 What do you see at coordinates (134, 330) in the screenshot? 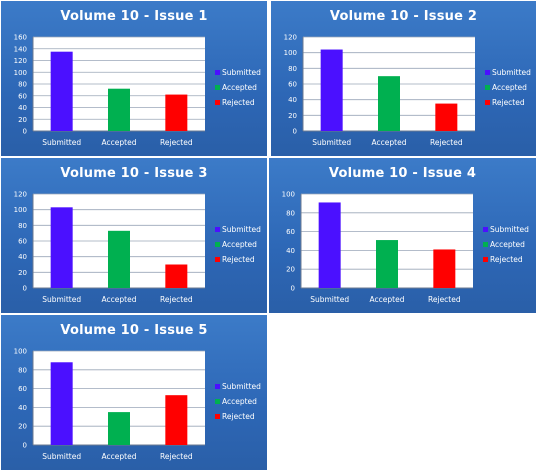
I see `chart-title: Volume 10 - Issue 5` at bounding box center [134, 330].